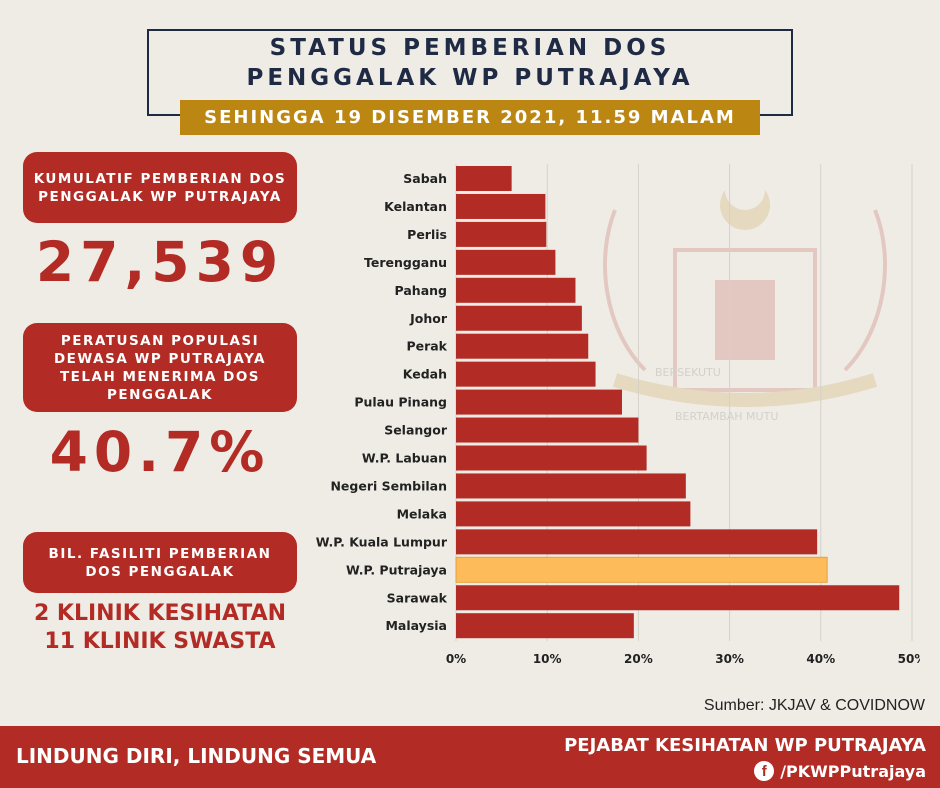  What do you see at coordinates (764, 771) in the screenshot?
I see `facebook-icon: f` at bounding box center [764, 771].